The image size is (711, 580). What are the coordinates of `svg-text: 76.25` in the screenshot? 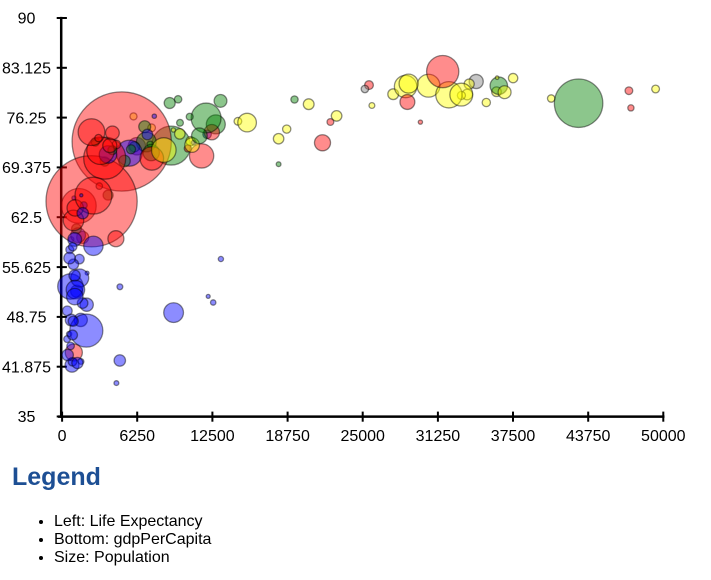 It's located at (26, 118).